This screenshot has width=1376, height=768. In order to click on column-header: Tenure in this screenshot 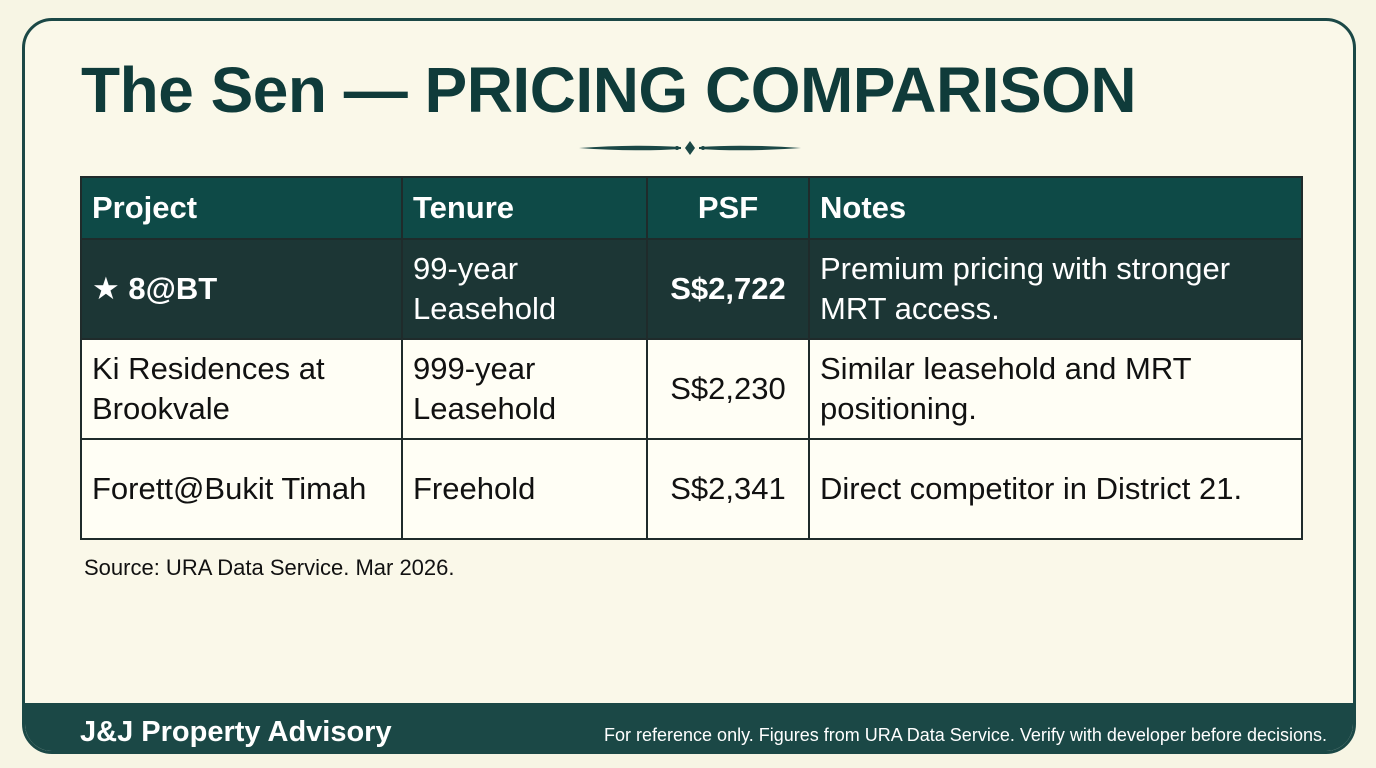, I will do `click(524, 208)`.